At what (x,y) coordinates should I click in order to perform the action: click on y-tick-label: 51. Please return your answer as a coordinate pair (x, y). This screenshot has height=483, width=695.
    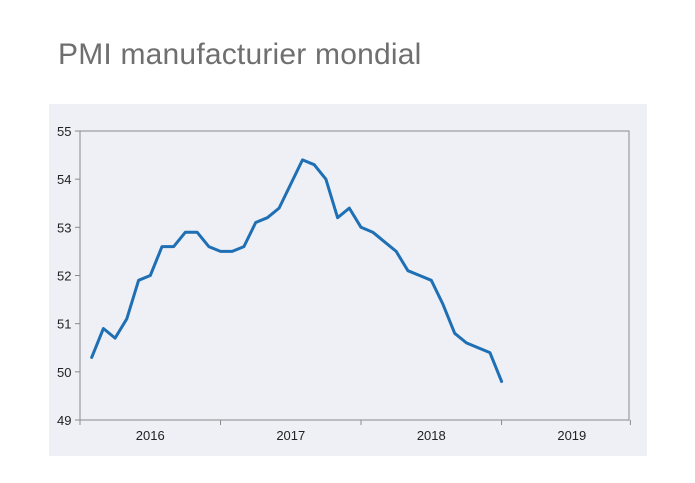
    Looking at the image, I should click on (64, 324).